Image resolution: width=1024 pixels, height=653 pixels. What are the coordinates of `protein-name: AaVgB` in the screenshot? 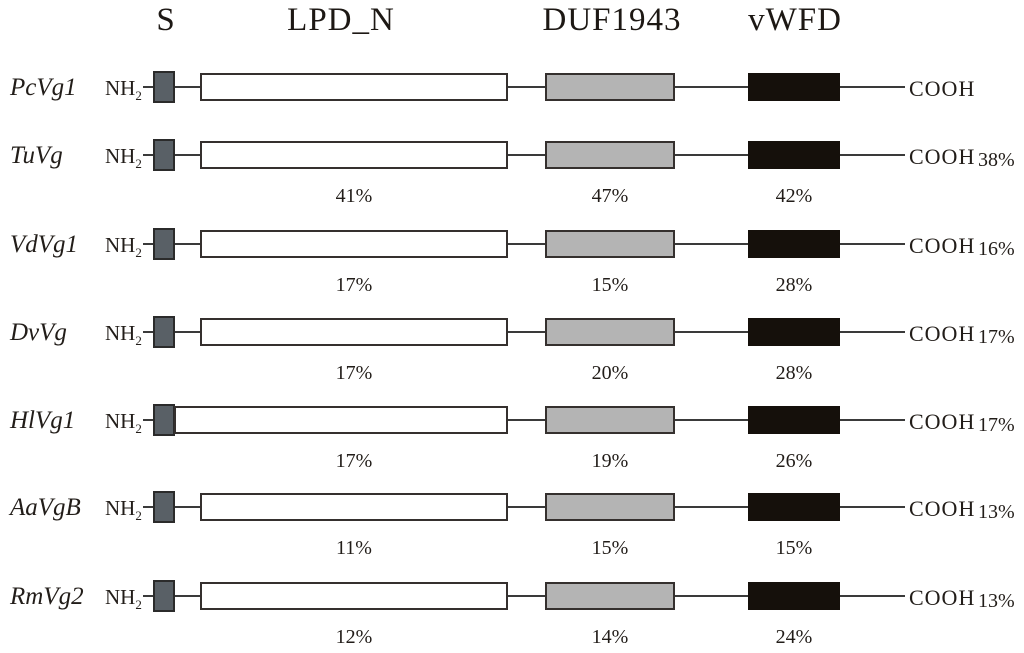 It's located at (45, 507).